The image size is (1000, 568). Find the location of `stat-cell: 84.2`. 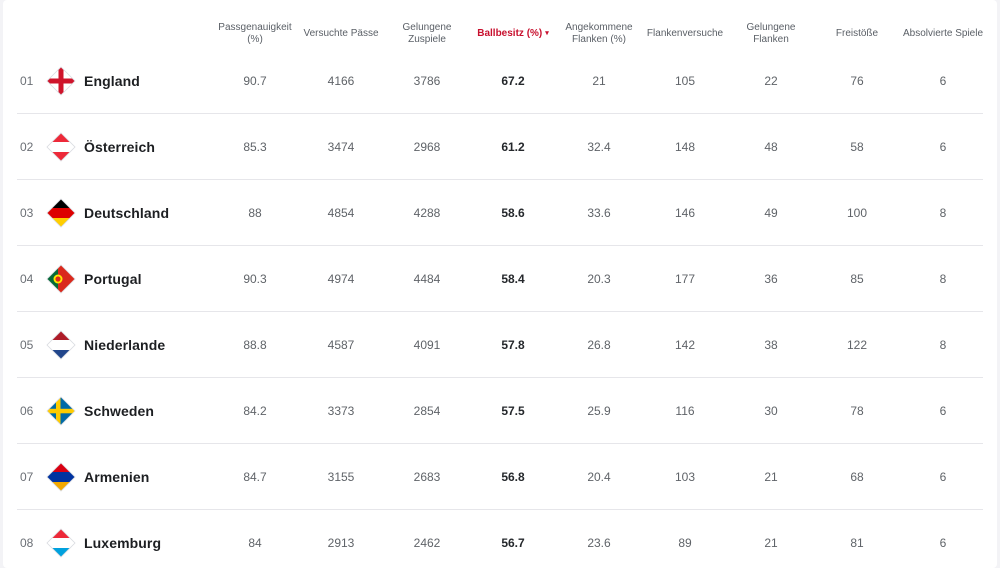

stat-cell: 84.2 is located at coordinates (255, 411).